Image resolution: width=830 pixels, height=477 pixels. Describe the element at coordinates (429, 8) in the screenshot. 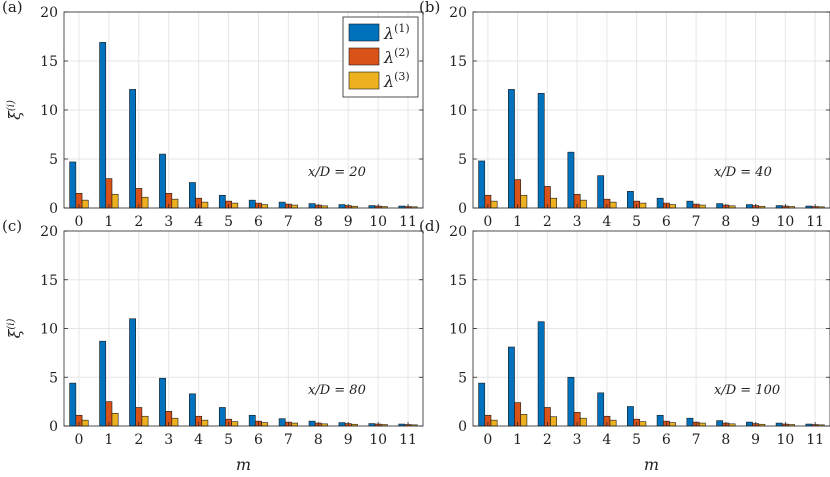

I see `panel-label: (b)` at that location.